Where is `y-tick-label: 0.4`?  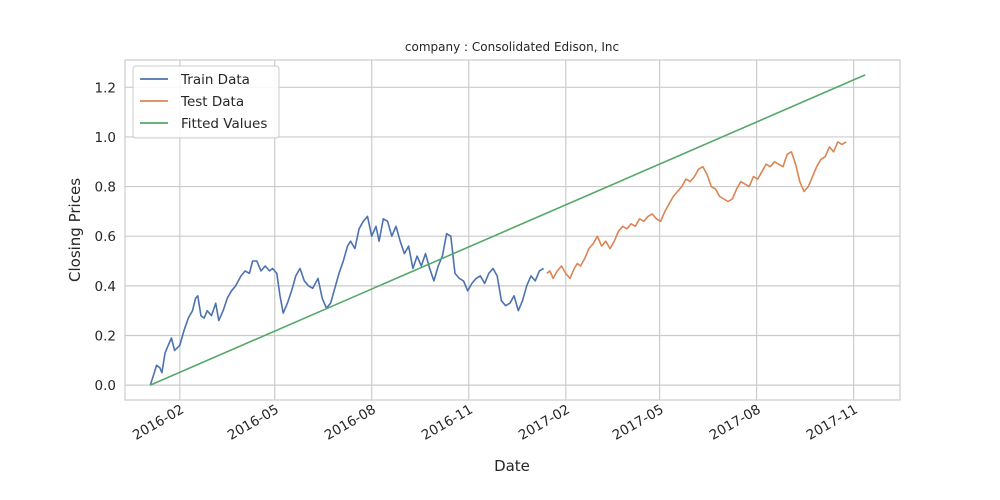 y-tick-label: 0.4 is located at coordinates (105, 287).